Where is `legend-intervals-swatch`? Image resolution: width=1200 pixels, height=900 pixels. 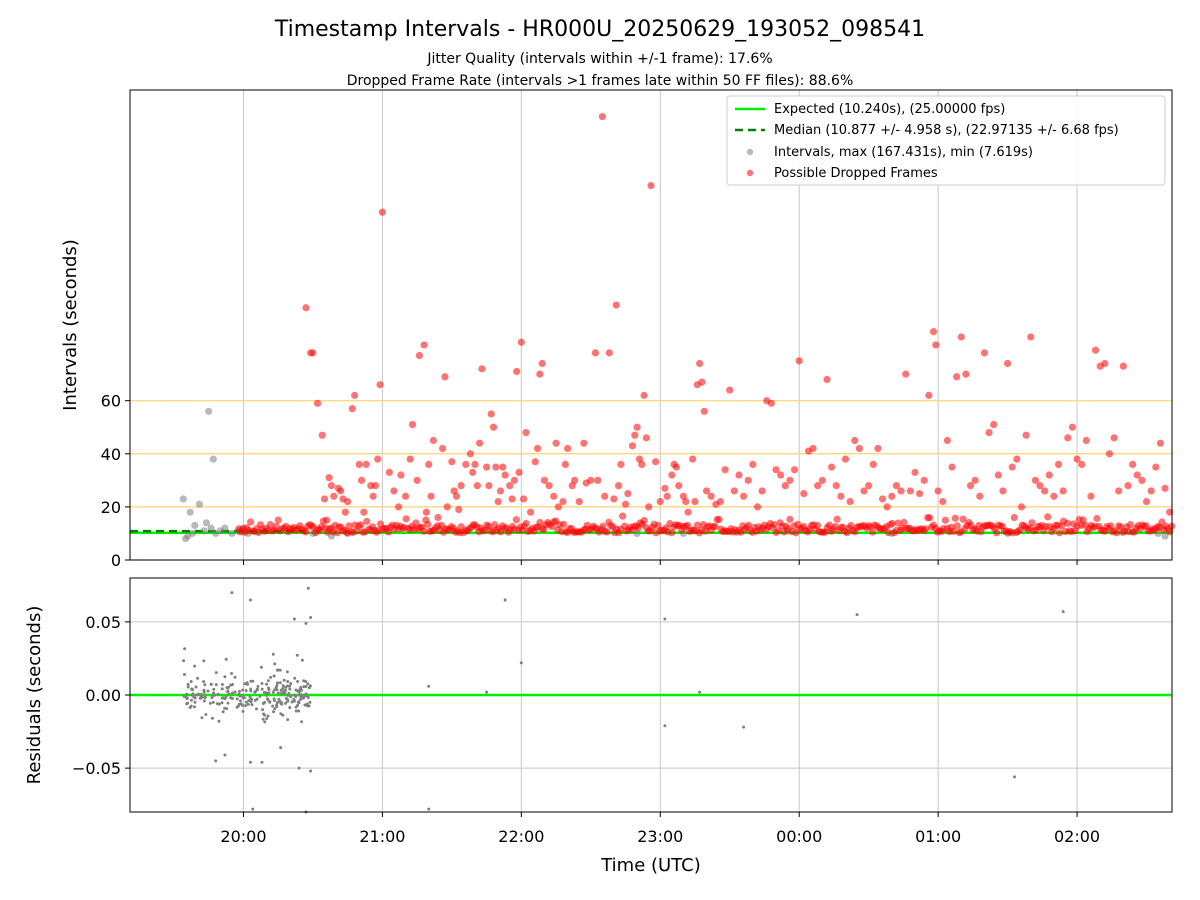
legend-intervals-swatch is located at coordinates (750, 152).